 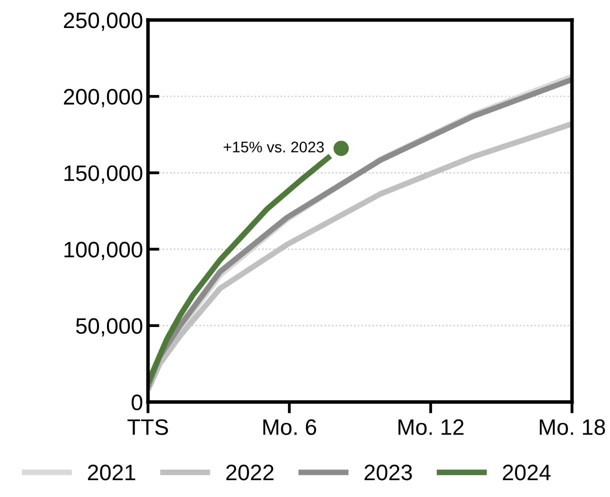 What do you see at coordinates (388, 472) in the screenshot?
I see `legend-label: 2023` at bounding box center [388, 472].